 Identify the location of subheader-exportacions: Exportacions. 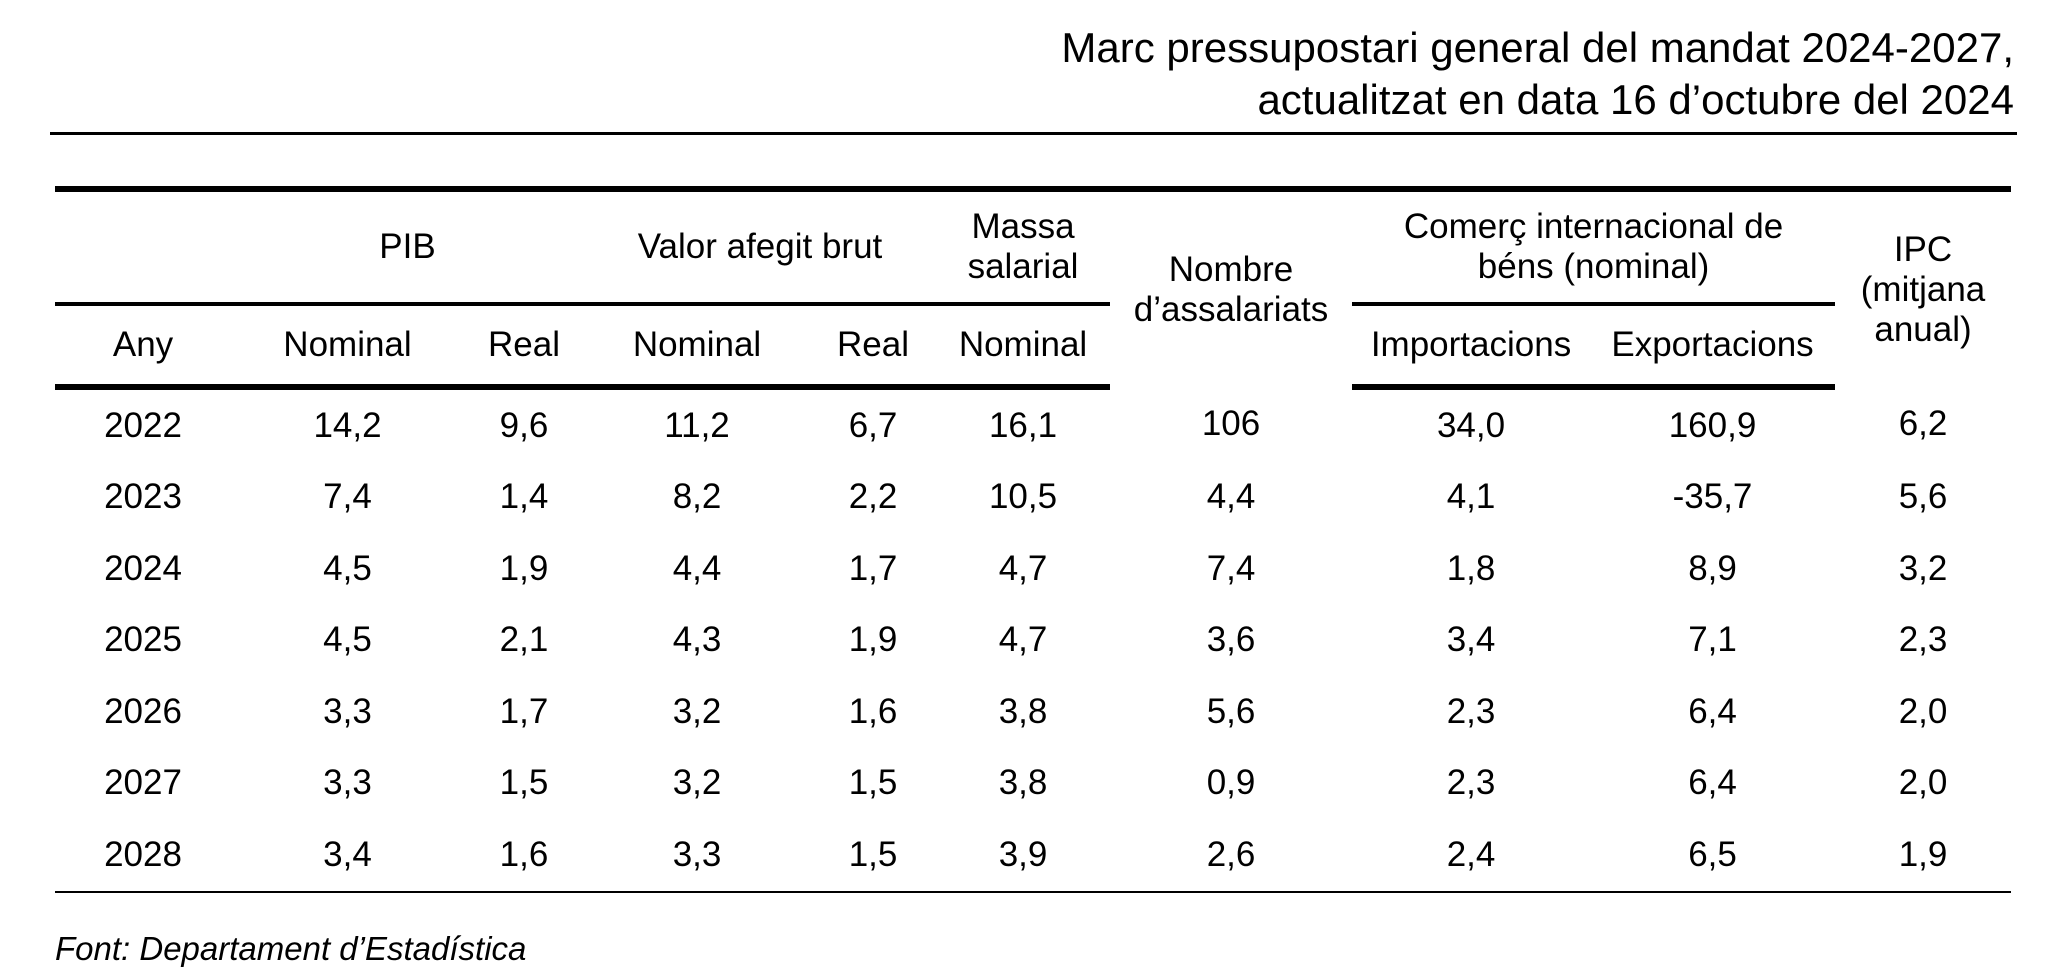
(1713, 347).